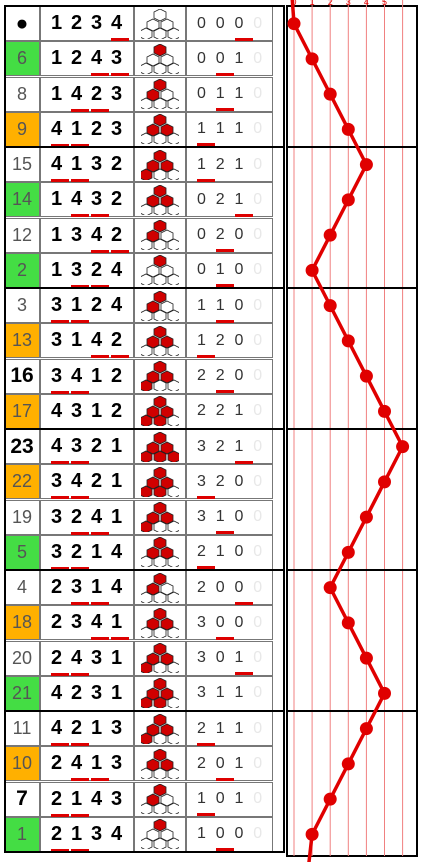 The width and height of the screenshot is (425, 862). What do you see at coordinates (144, 341) in the screenshot?
I see `table-row: 13 3 1 4 2 1 2 0 0` at bounding box center [144, 341].